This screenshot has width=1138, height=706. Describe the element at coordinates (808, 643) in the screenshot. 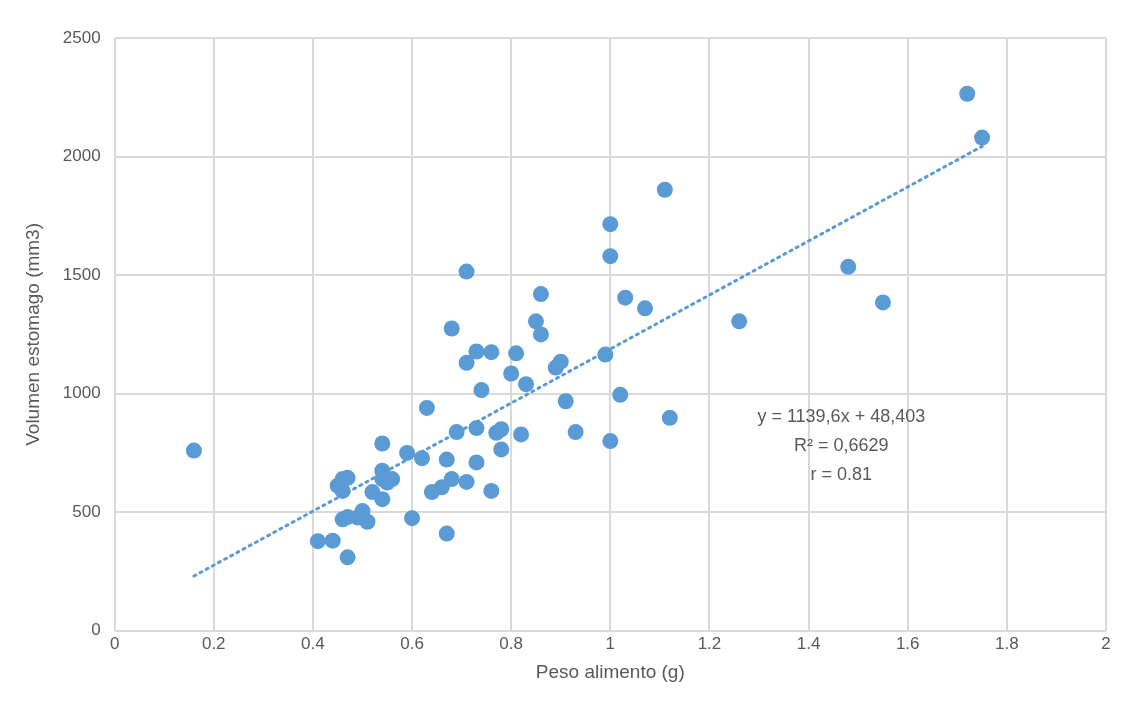

I see `x-tick-label: 1.4` at that location.